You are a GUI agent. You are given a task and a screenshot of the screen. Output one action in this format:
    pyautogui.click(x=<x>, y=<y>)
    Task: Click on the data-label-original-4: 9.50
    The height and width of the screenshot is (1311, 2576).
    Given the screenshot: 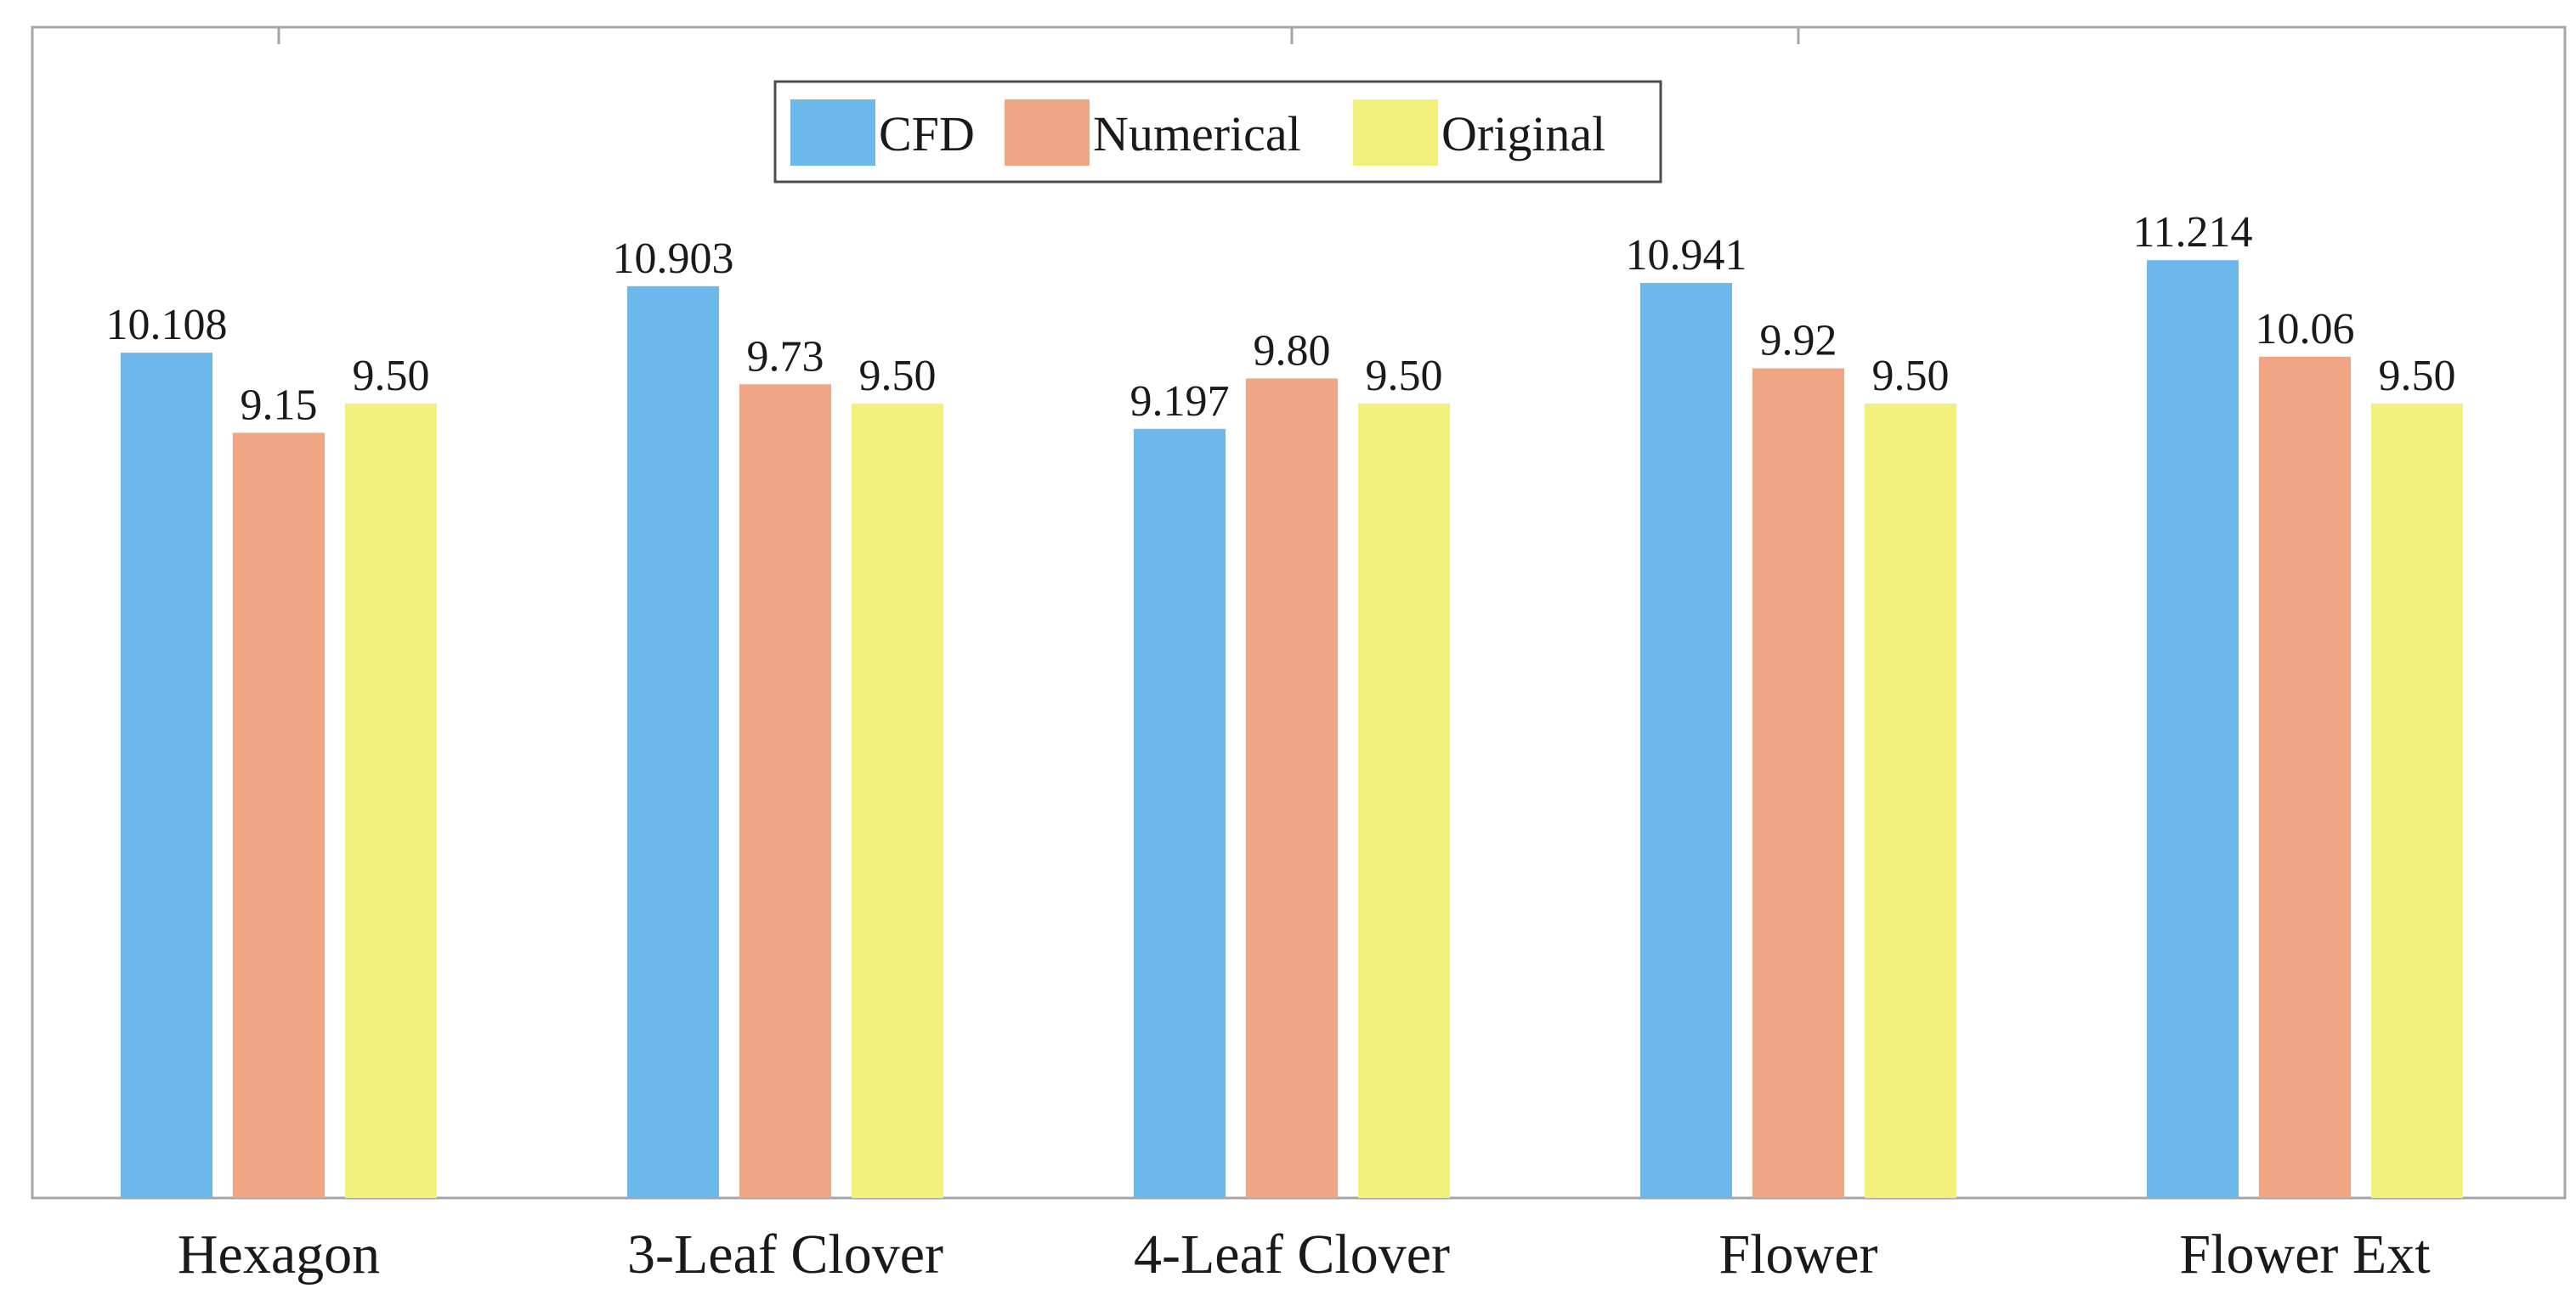 What is the action you would take?
    pyautogui.click(x=2417, y=376)
    